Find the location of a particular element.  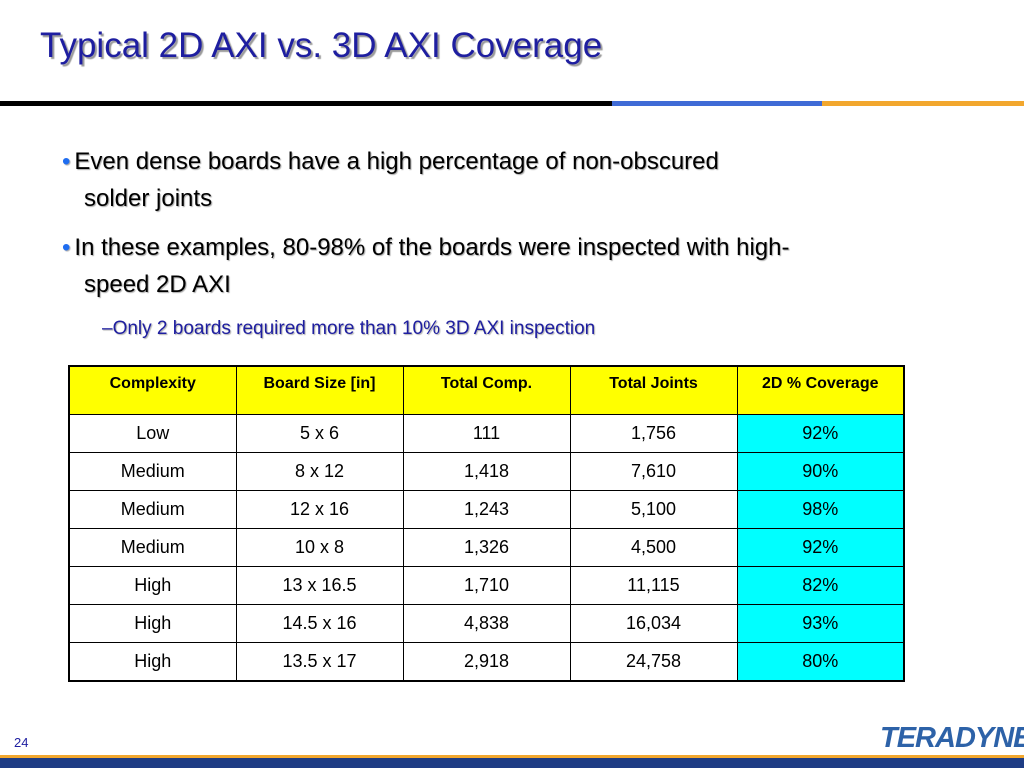

cell-total-joints: 4,500 is located at coordinates (653, 547).